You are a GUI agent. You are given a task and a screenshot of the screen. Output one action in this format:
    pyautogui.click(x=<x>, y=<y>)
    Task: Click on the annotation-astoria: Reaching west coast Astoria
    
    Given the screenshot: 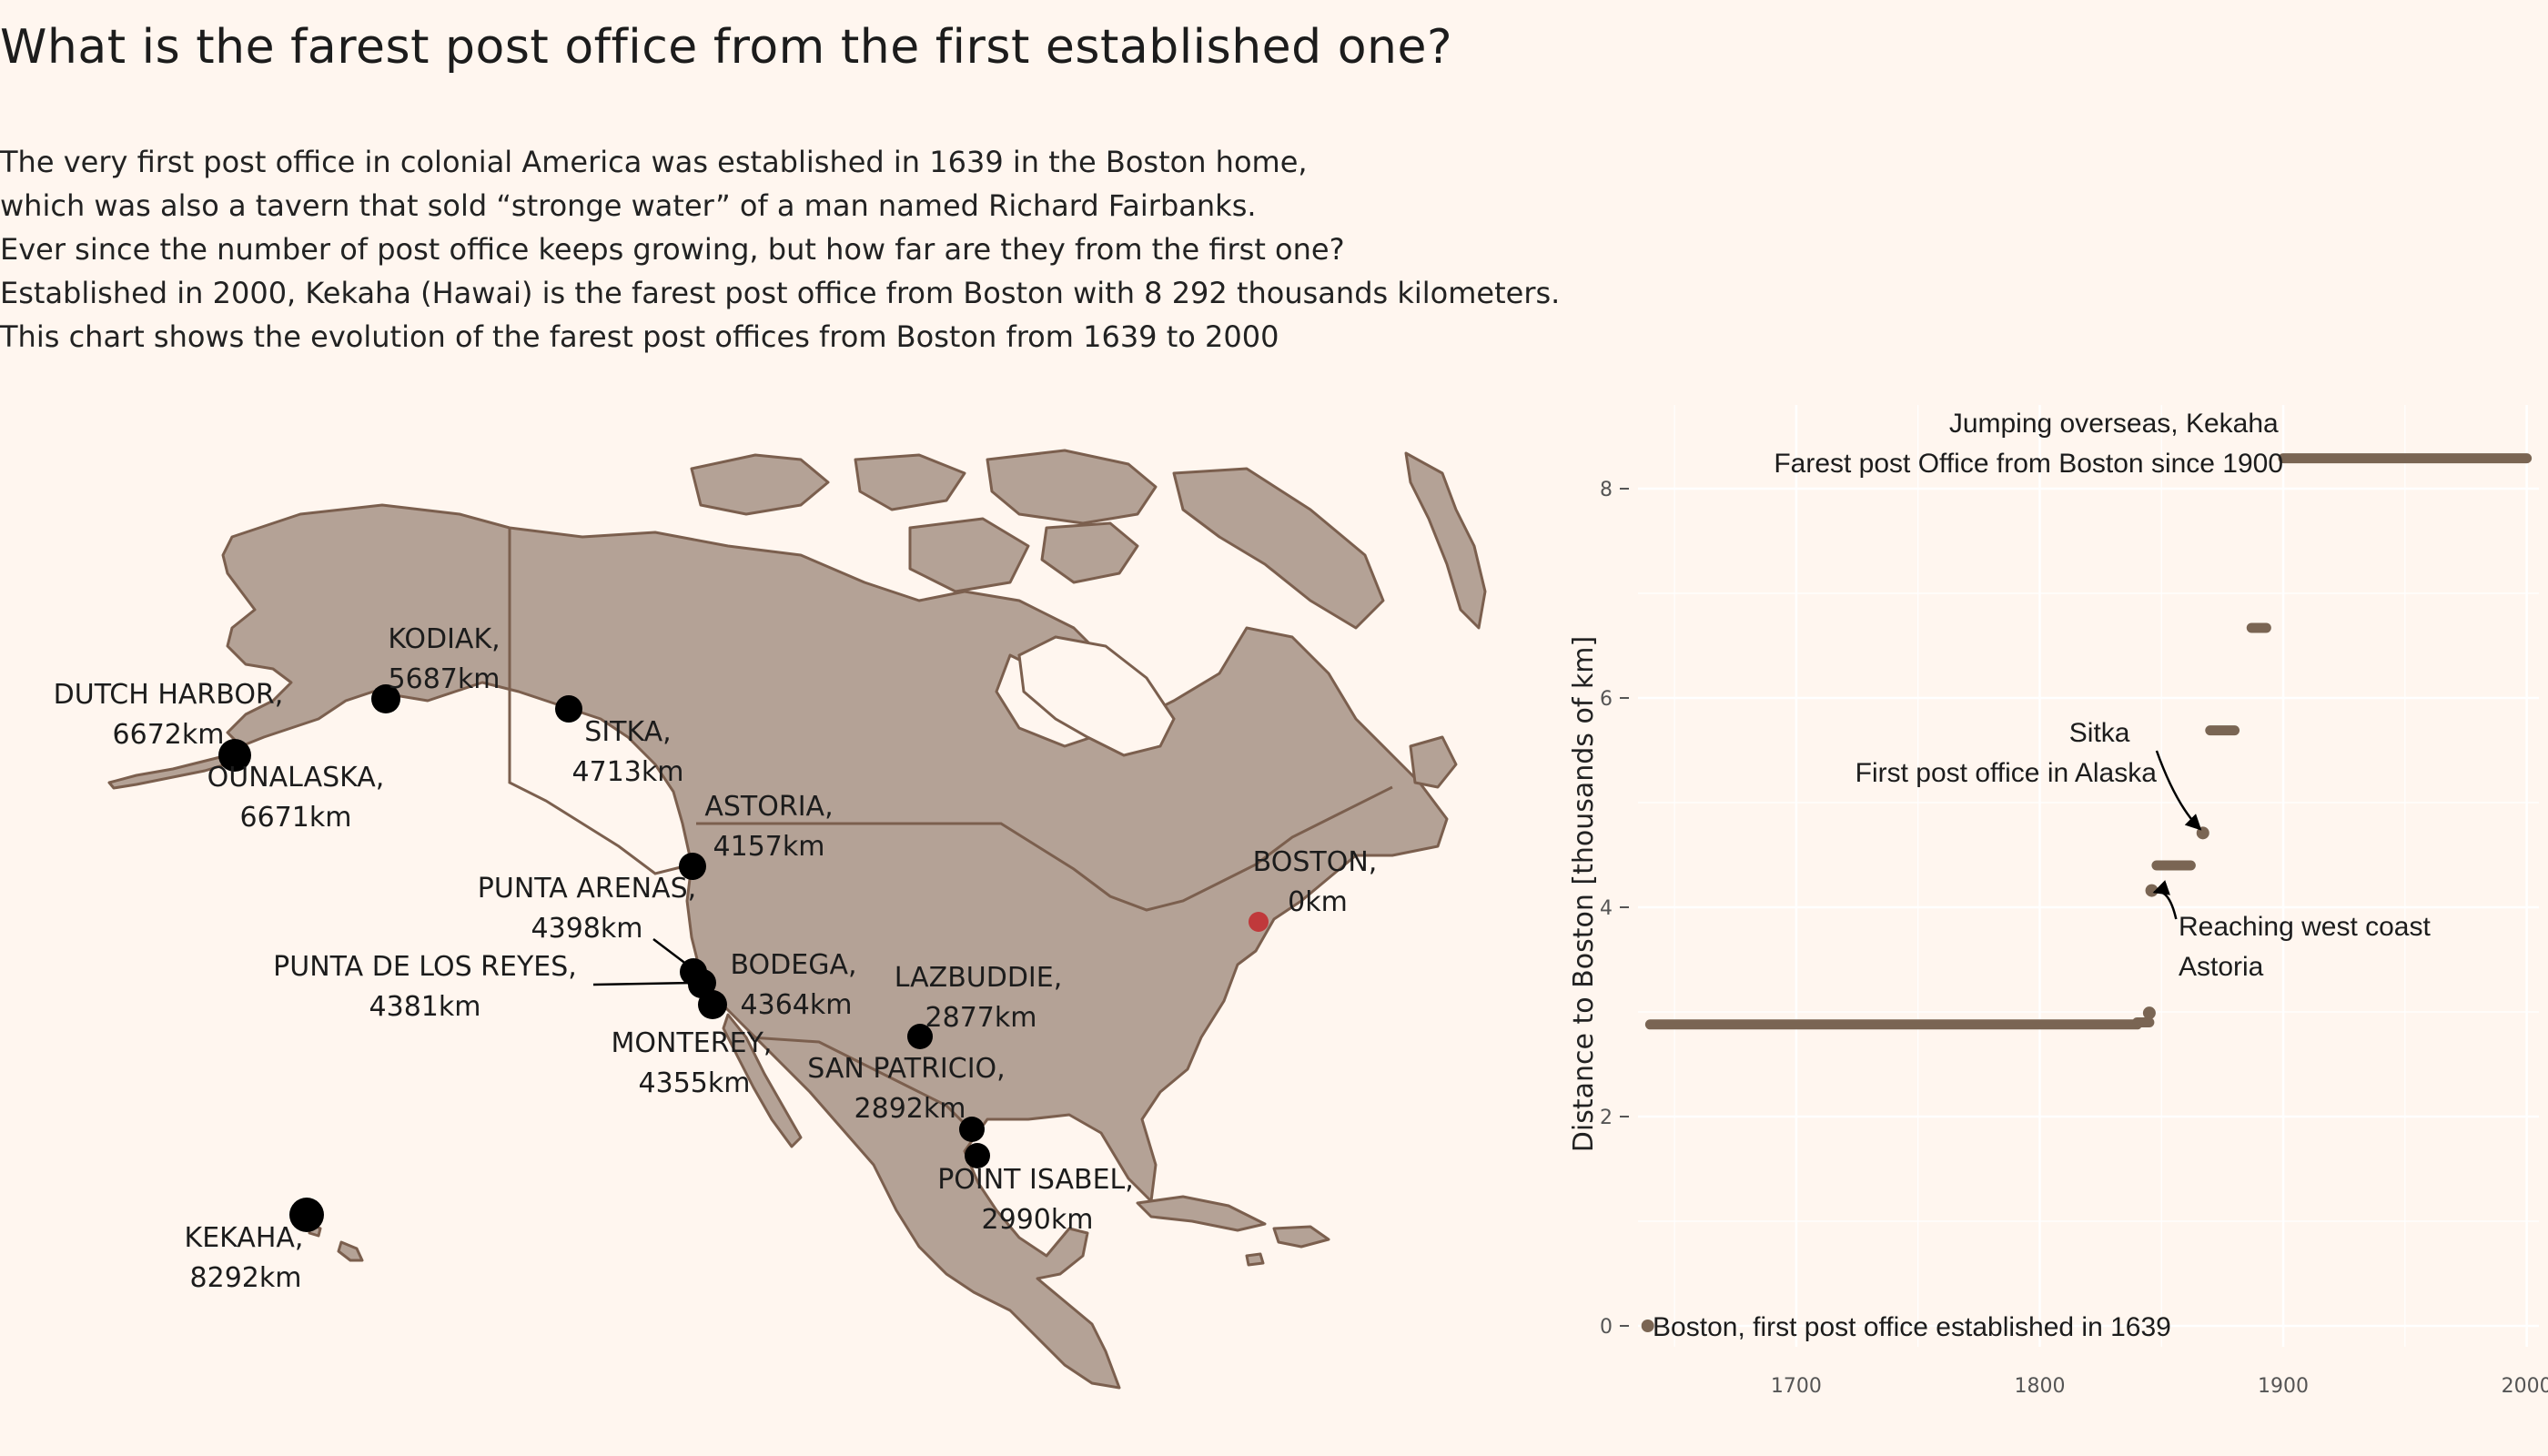 What is the action you would take?
    pyautogui.click(x=2305, y=947)
    